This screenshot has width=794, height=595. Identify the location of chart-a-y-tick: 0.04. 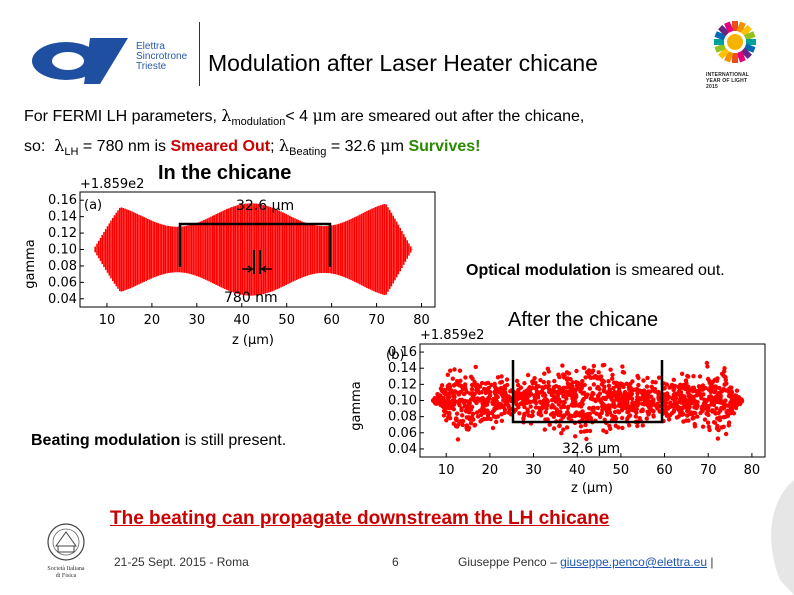
(62, 299).